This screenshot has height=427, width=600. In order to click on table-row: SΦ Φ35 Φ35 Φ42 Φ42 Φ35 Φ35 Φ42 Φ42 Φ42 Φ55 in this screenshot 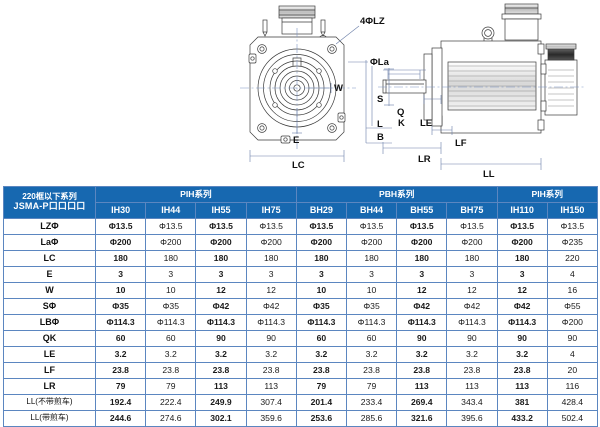, I will do `click(300, 306)`.